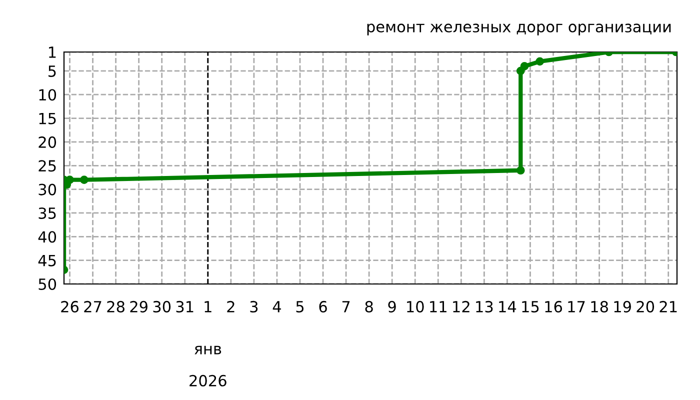  What do you see at coordinates (115, 306) in the screenshot?
I see `x-tick-label: 28` at bounding box center [115, 306].